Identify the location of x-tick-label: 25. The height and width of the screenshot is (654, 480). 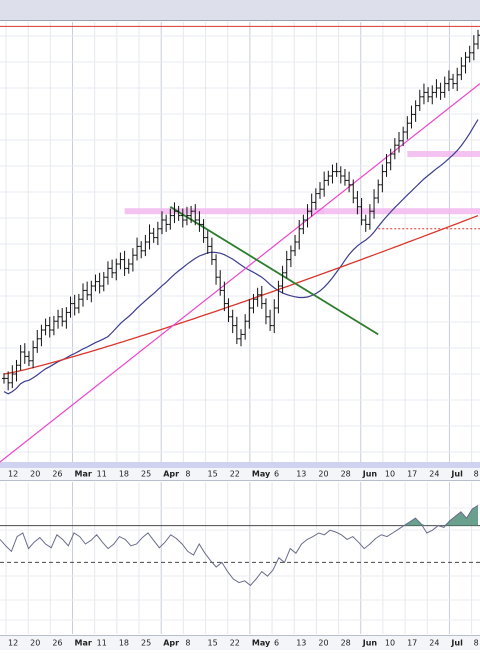
(146, 474).